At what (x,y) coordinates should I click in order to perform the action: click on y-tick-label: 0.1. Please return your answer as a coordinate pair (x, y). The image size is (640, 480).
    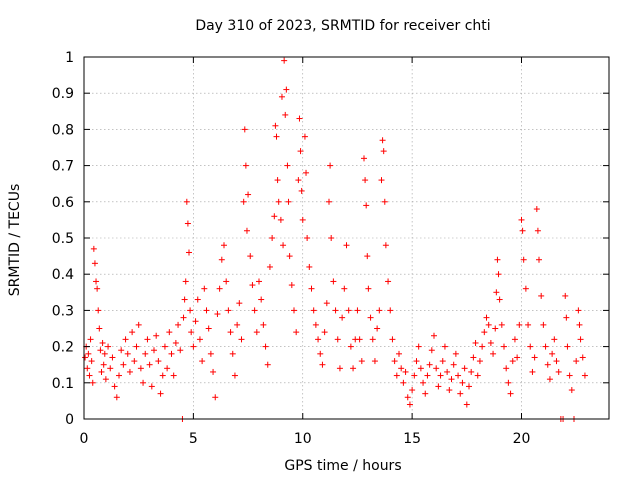
    Looking at the image, I should click on (63, 384).